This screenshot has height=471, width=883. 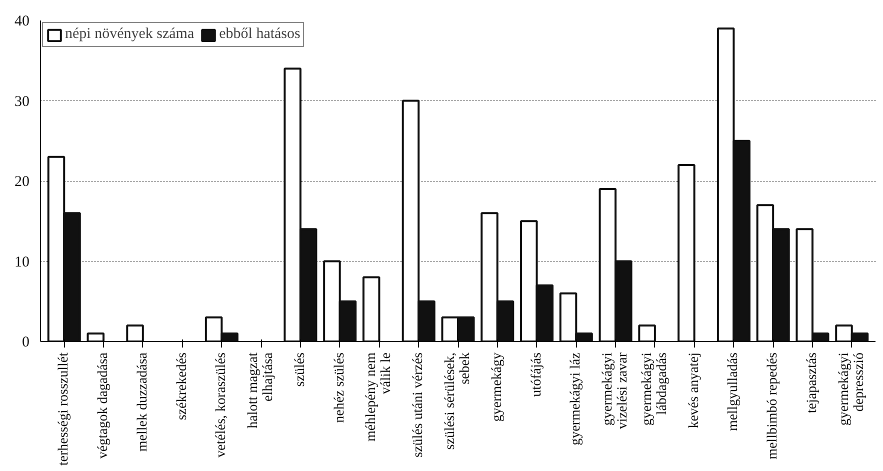 What do you see at coordinates (734, 392) in the screenshot?
I see `x-tick-label: mellgyulladás` at bounding box center [734, 392].